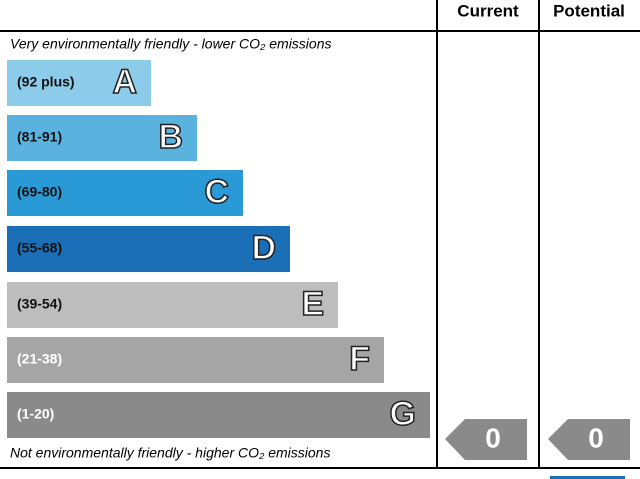  I want to click on band-letter: G, so click(403, 414).